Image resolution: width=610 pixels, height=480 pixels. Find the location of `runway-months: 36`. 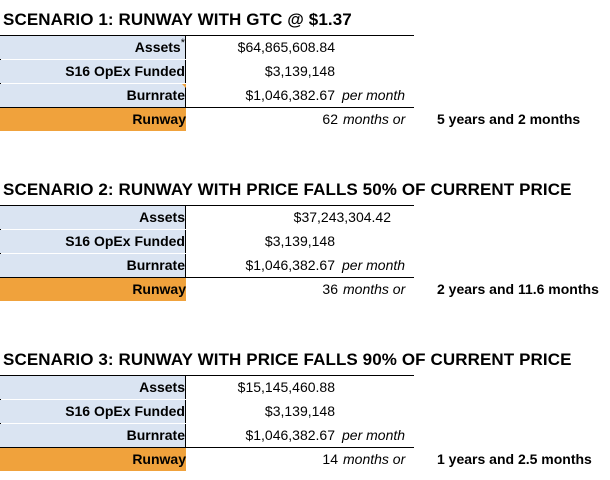

runway-months: 36 is located at coordinates (330, 289).